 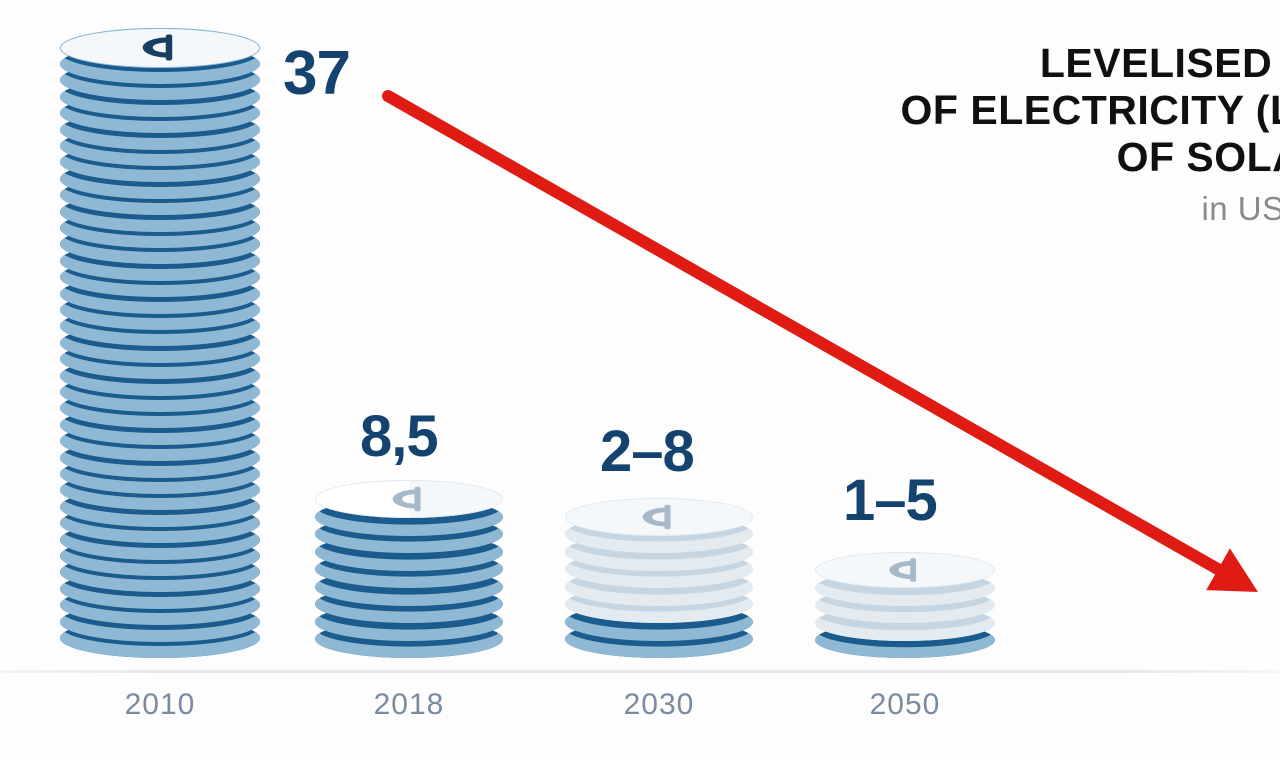 What do you see at coordinates (409, 569) in the screenshot?
I see `stack-2018` at bounding box center [409, 569].